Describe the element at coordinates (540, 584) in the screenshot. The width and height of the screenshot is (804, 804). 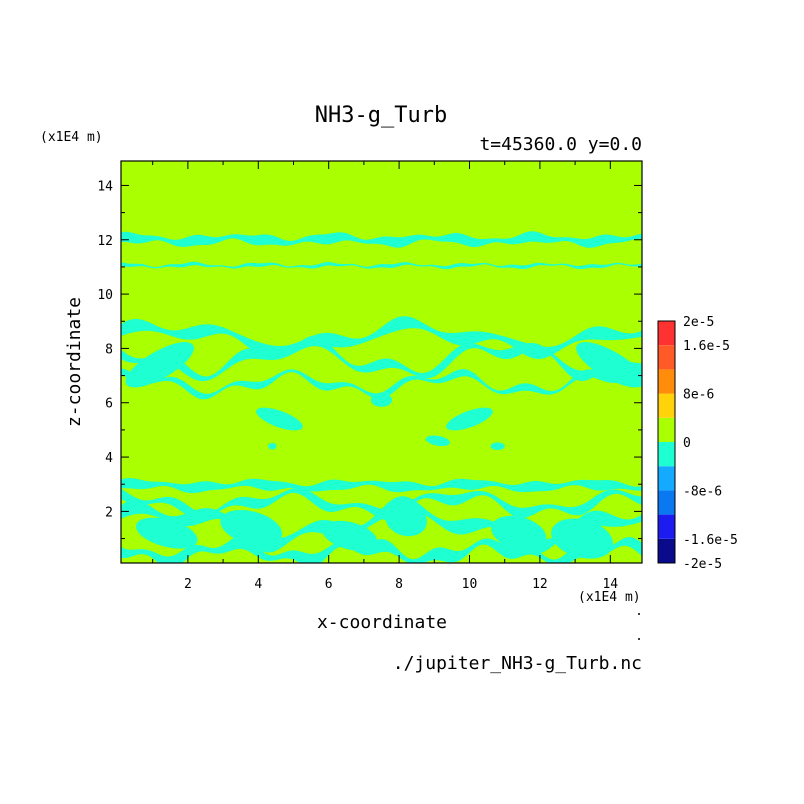
I see `x-tick-label: 12` at that location.